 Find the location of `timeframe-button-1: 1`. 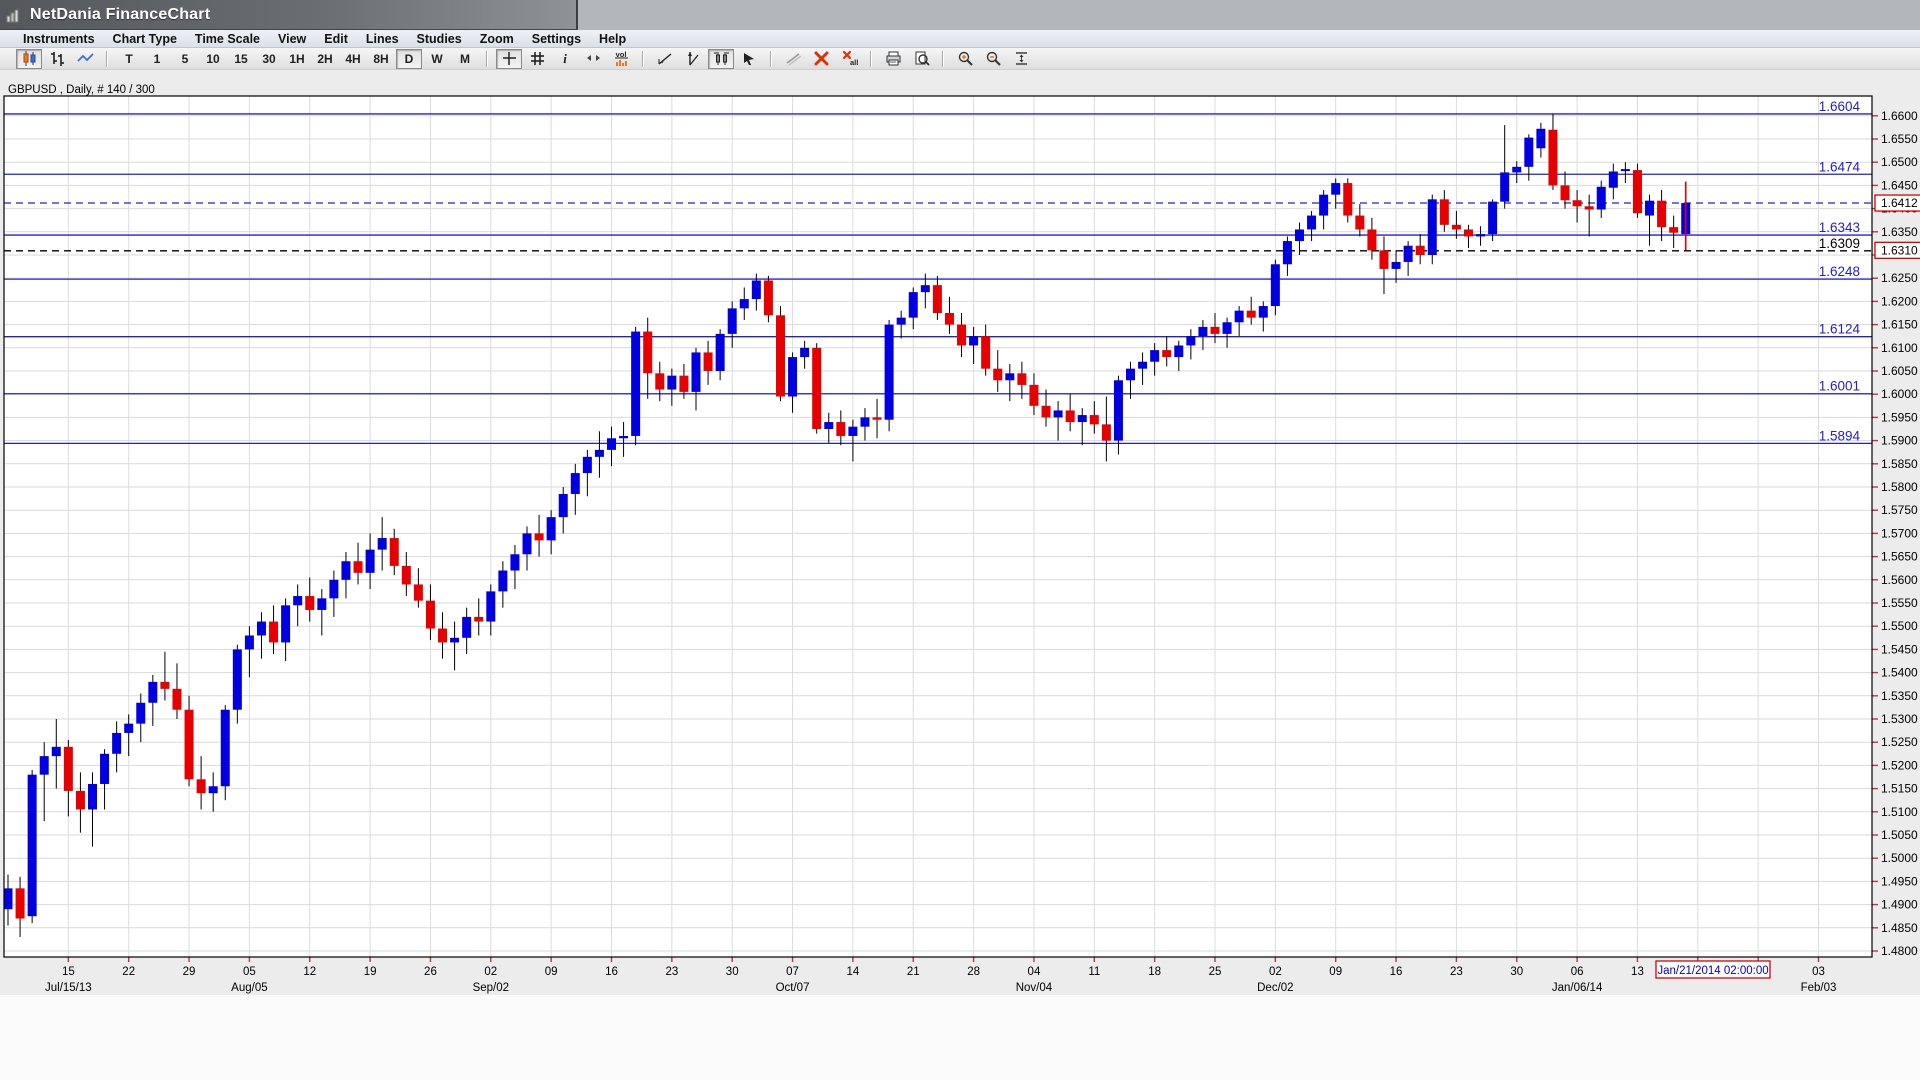

timeframe-button-1: 1 is located at coordinates (157, 58).